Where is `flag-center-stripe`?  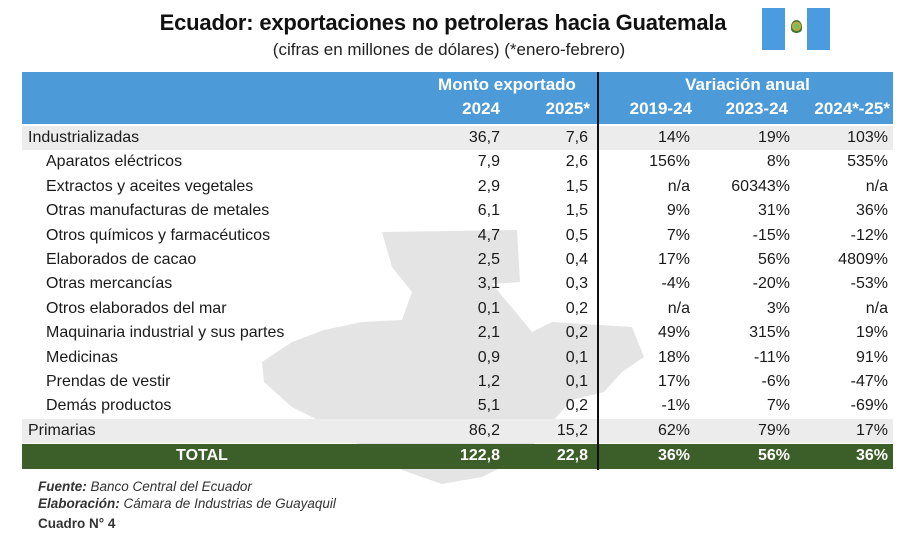
flag-center-stripe is located at coordinates (796, 29).